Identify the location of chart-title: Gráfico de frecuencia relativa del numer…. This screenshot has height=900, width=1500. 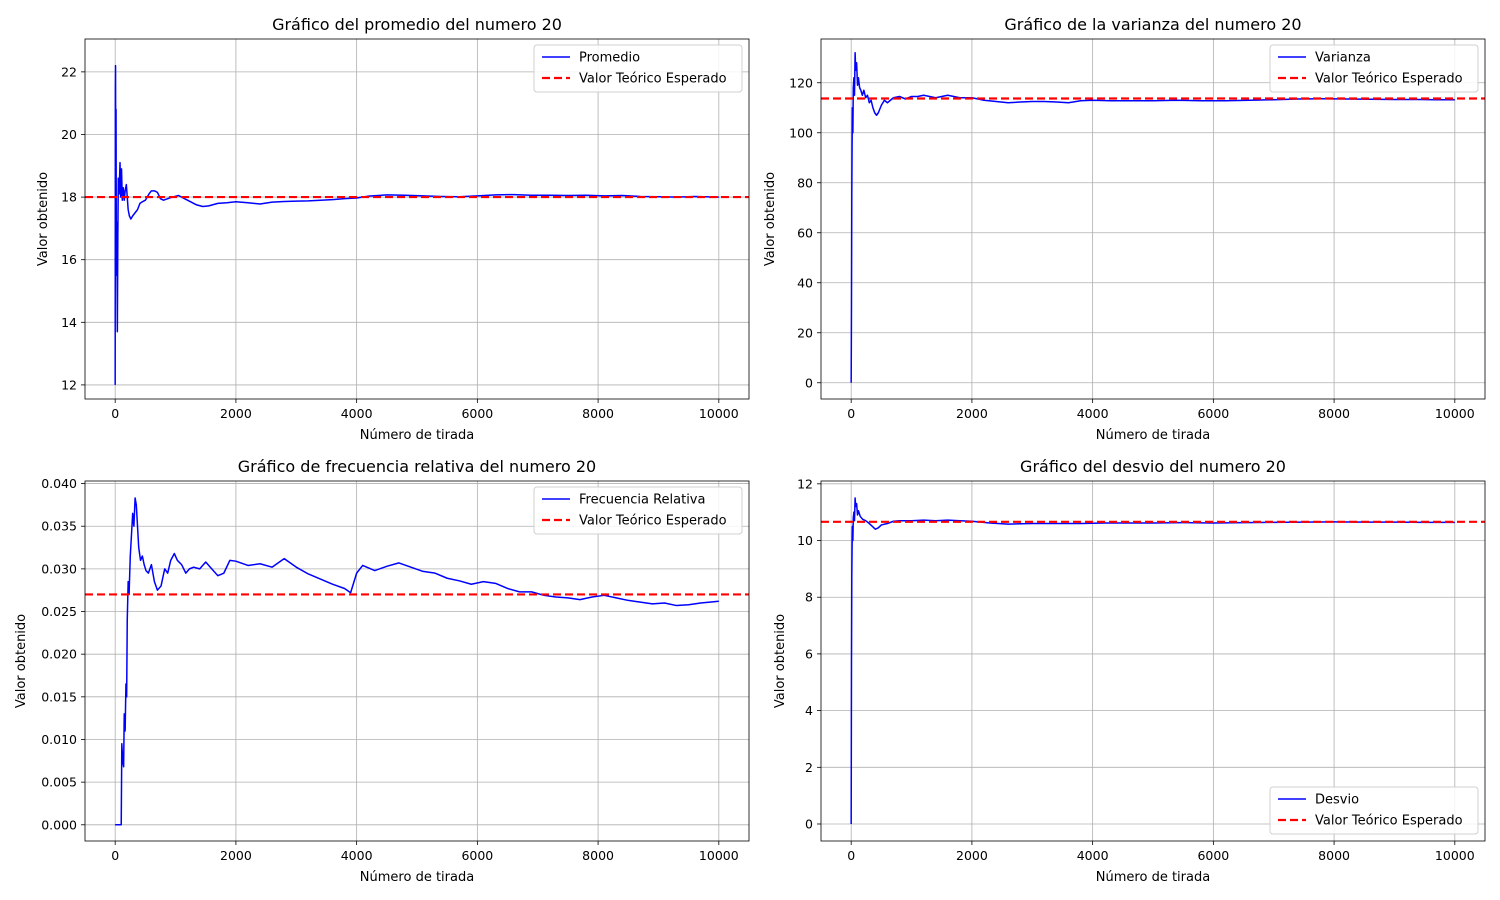
(417, 466).